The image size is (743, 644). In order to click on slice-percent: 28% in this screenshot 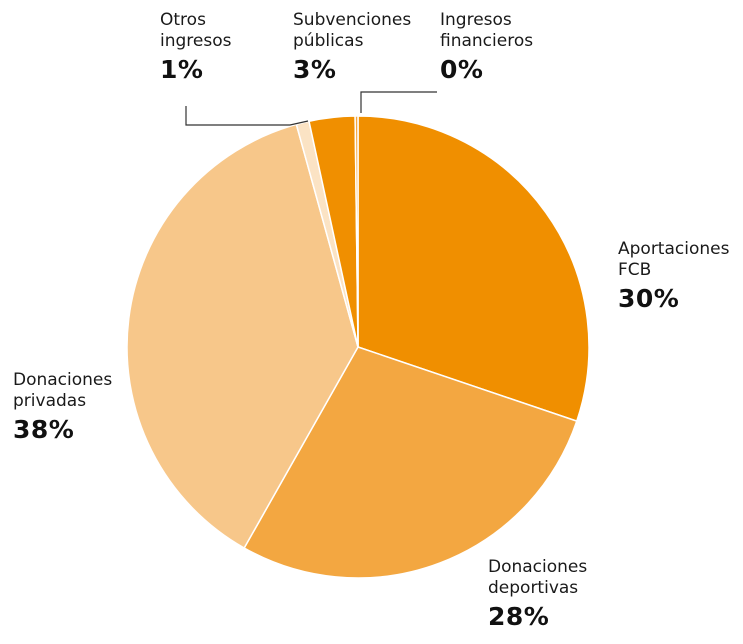, I will do `click(519, 616)`.